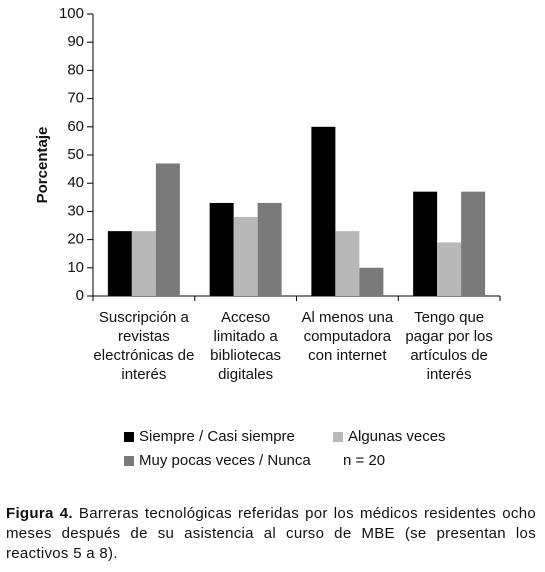 This screenshot has height=572, width=545. What do you see at coordinates (75, 182) in the screenshot?
I see `y-tick-label: 40` at bounding box center [75, 182].